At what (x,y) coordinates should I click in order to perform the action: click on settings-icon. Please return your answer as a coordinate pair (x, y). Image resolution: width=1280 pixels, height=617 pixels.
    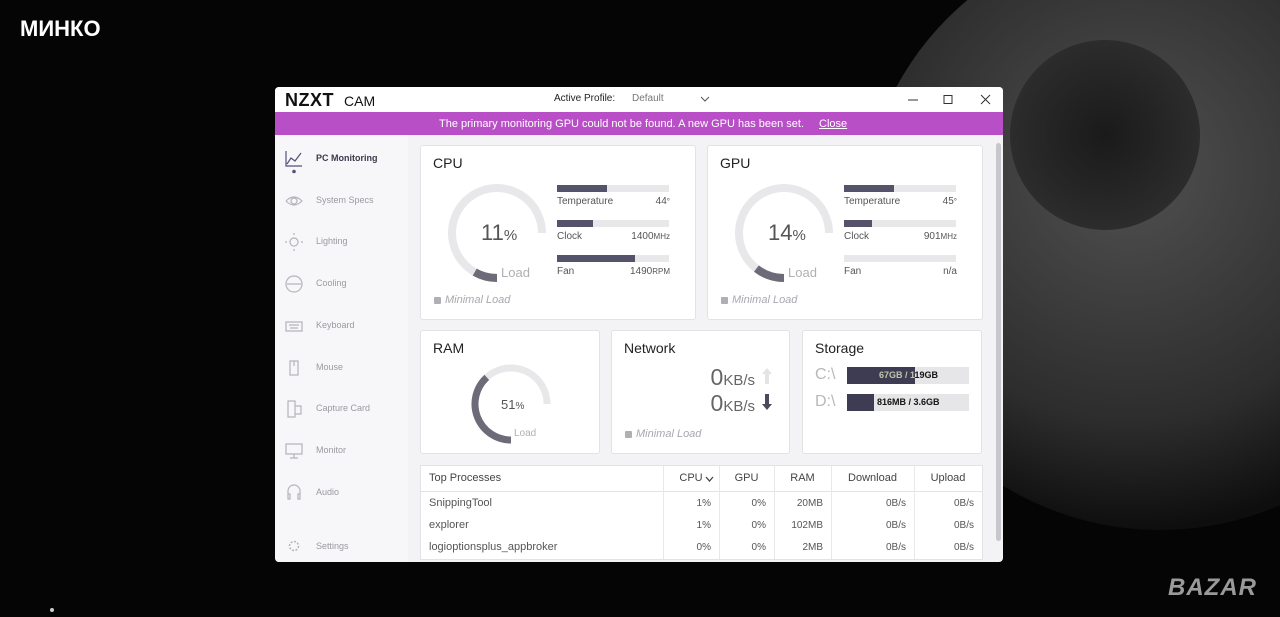
    Looking at the image, I should click on (294, 546).